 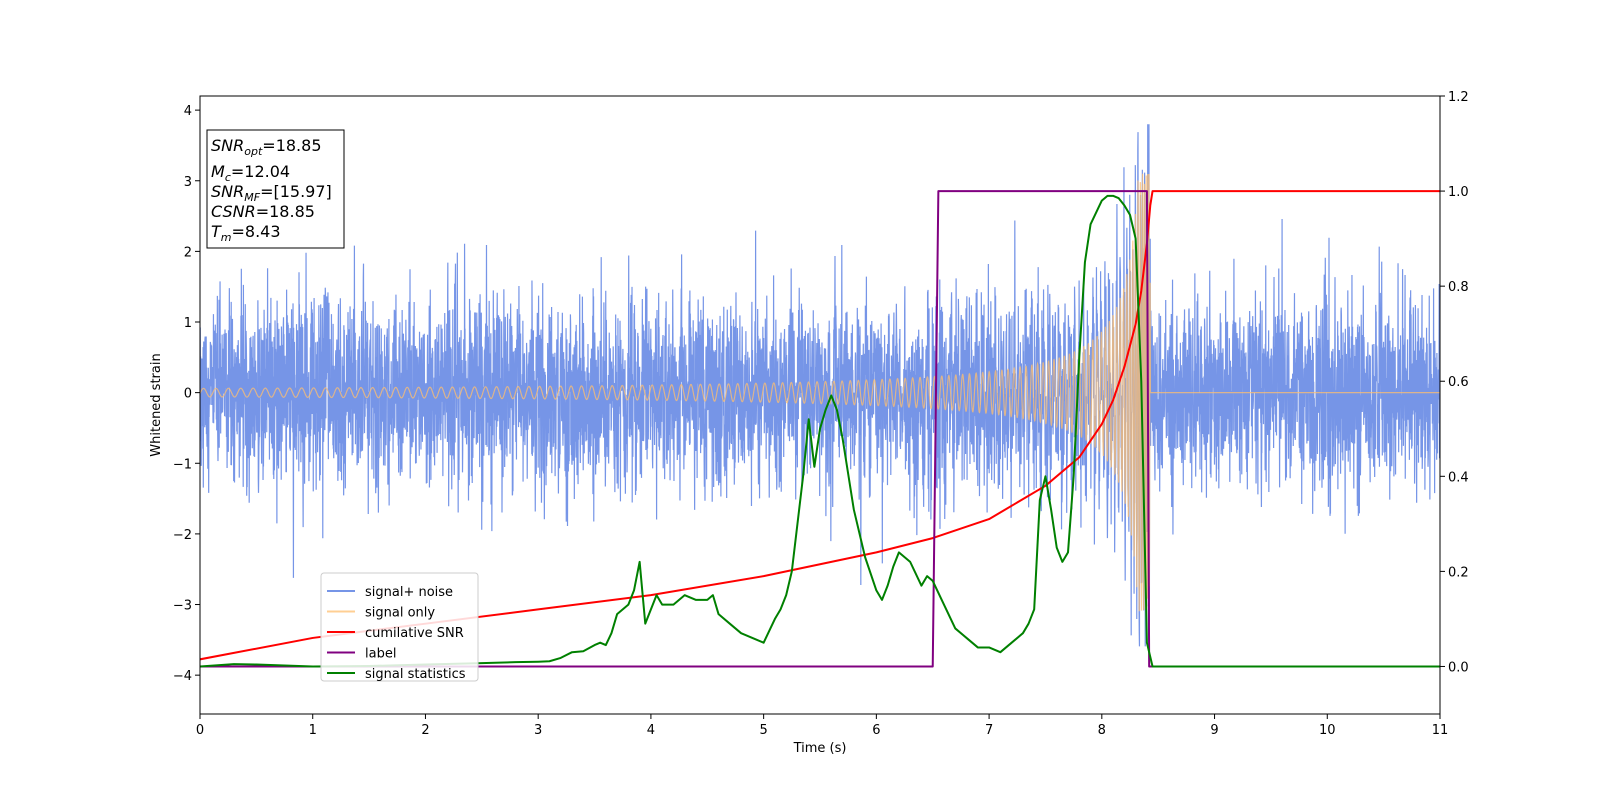 I want to click on x-tick-label: 7, so click(x=989, y=730).